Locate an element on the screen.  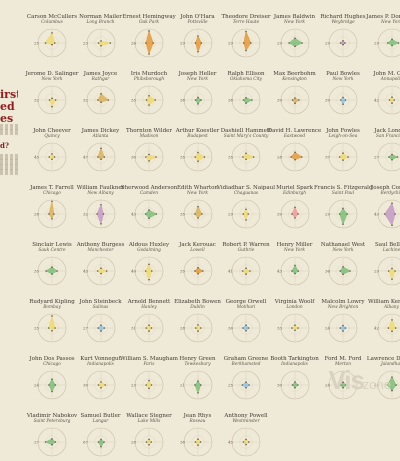
age-label: 38 is located at coordinates (183, 442).